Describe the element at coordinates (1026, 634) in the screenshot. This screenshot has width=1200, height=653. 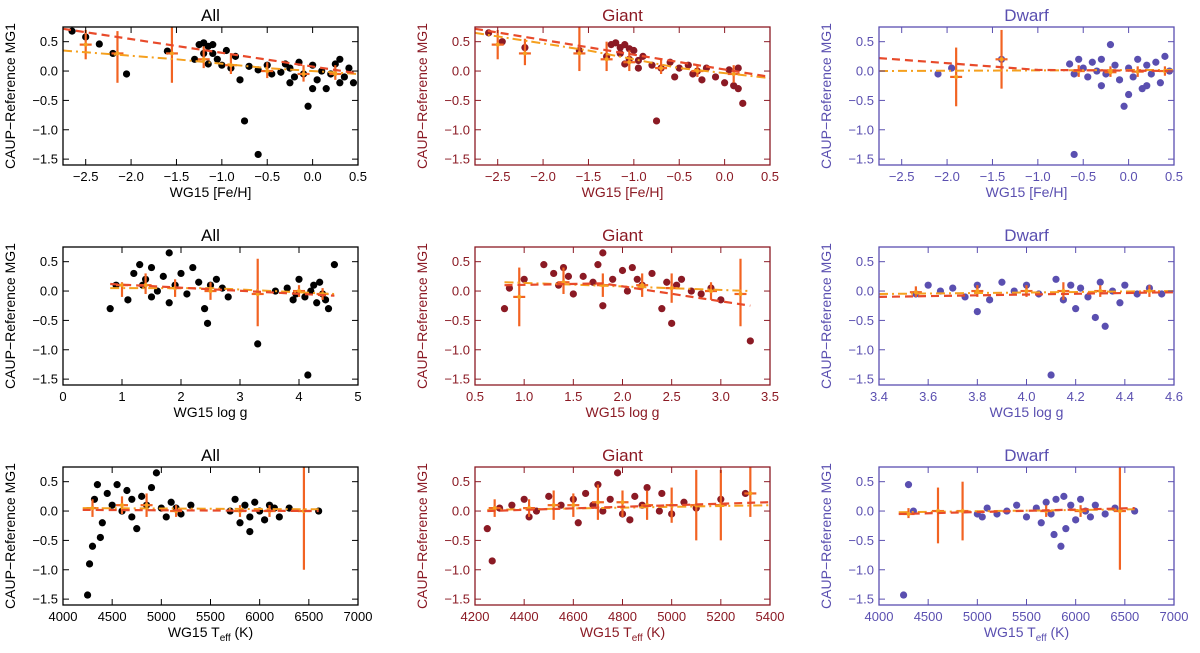
I see `x-axis-label: WG15 Teff (K)` at that location.